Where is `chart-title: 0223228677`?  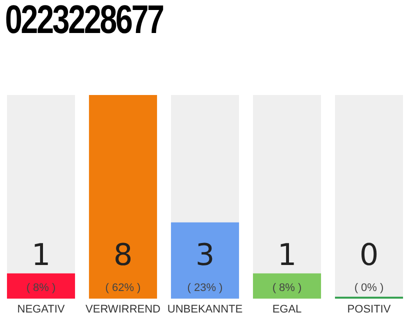
chart-title: 0223228677 is located at coordinates (84, 21).